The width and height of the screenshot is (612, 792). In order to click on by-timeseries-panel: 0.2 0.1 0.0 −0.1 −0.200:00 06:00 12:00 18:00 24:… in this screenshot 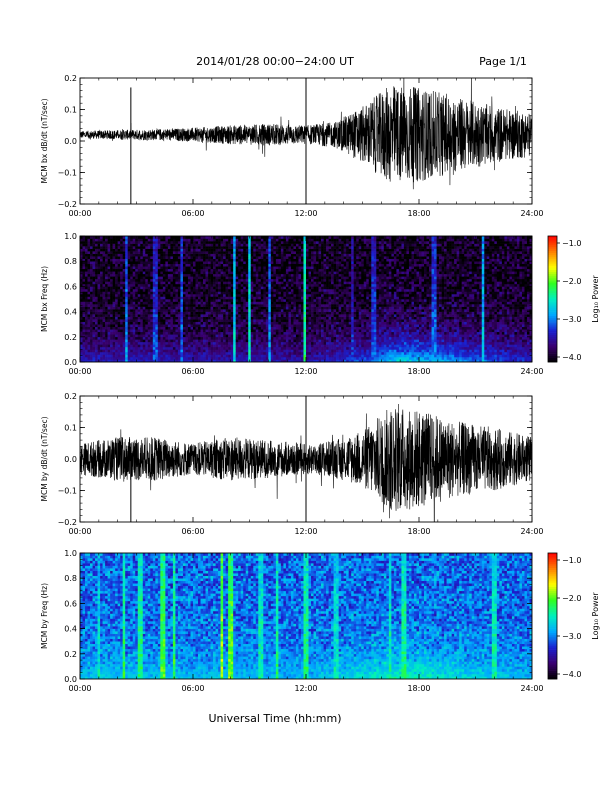, I will do `click(292, 464)`.